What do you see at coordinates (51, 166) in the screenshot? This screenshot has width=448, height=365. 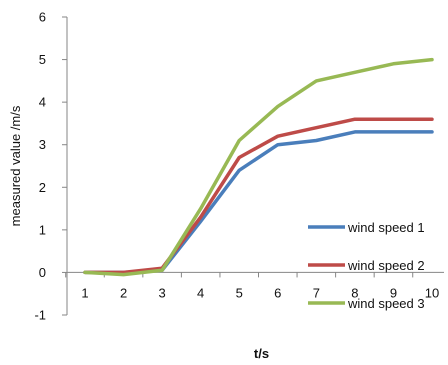 I see `y-axis: -1 0 1 2 3 4 5 6` at bounding box center [51, 166].